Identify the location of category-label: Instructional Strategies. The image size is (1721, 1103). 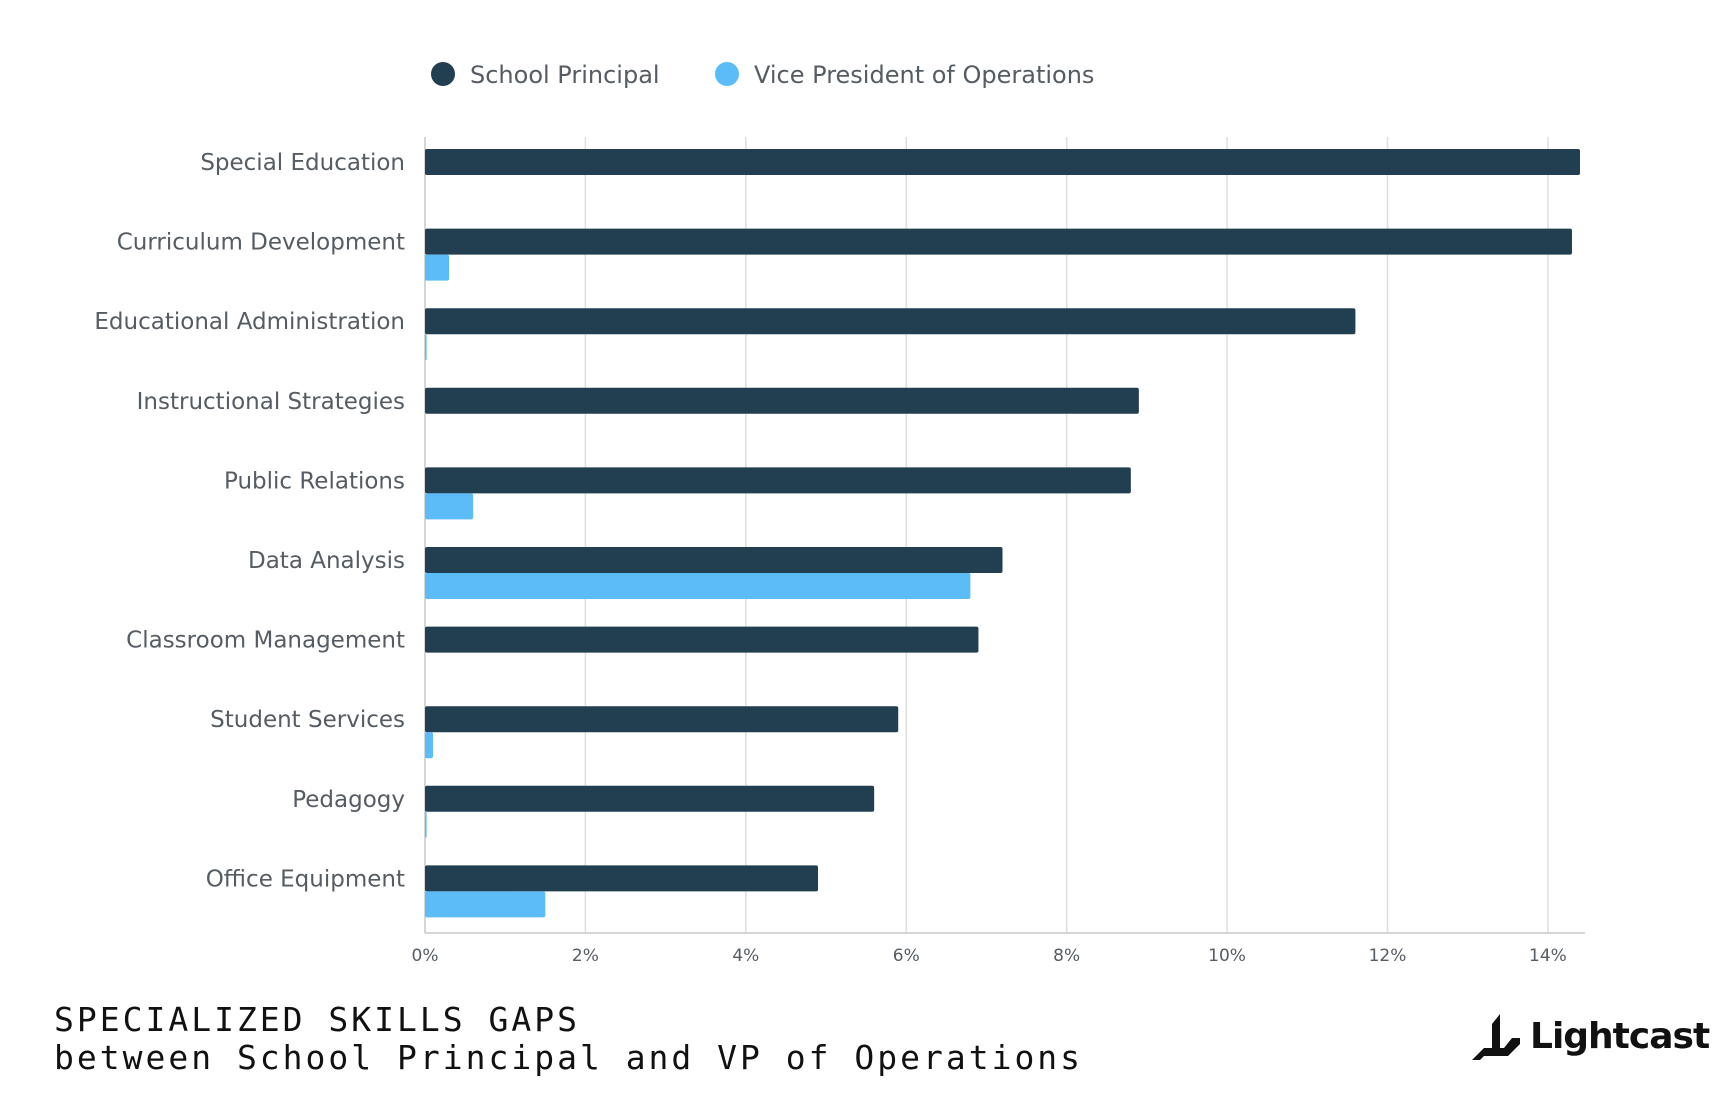
(271, 402).